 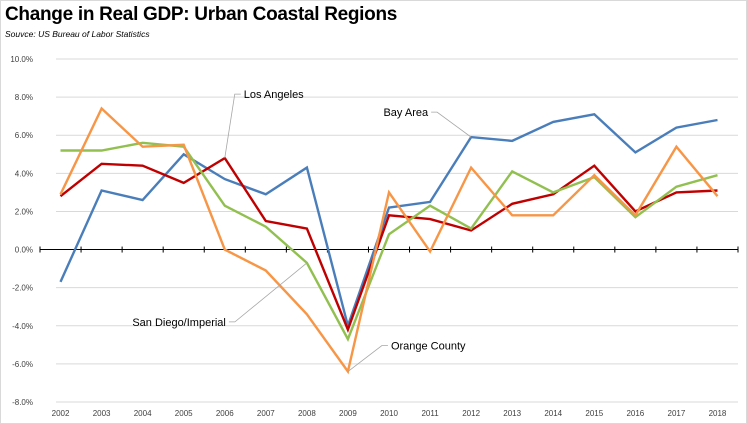 What do you see at coordinates (22, 326) in the screenshot?
I see `y-tick-label: -4.0%` at bounding box center [22, 326].